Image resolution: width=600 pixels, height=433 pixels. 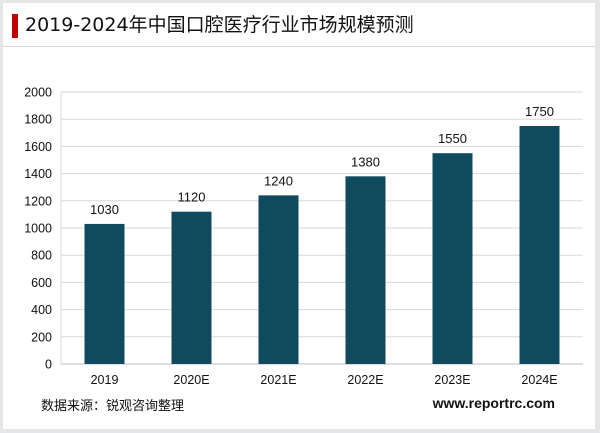 I want to click on source-note: 数据来源：锐观咨询整理, so click(x=113, y=406).